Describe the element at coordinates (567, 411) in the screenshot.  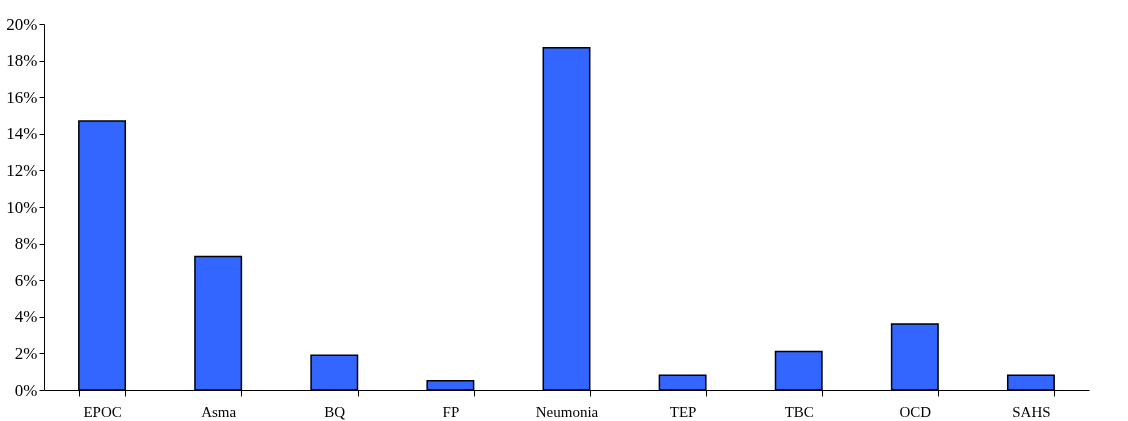
I see `x-tick-label: Neumonia` at that location.